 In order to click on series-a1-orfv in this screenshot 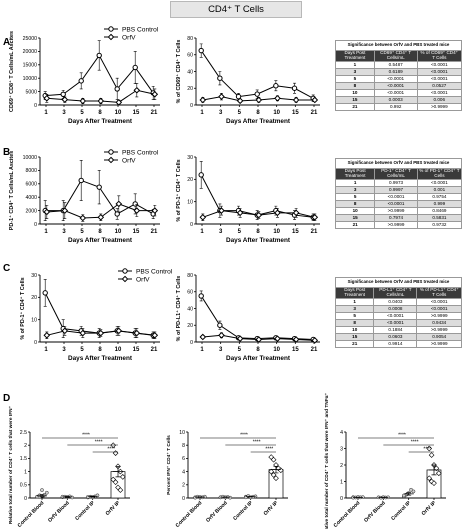, I will do `click(101, 94)`.